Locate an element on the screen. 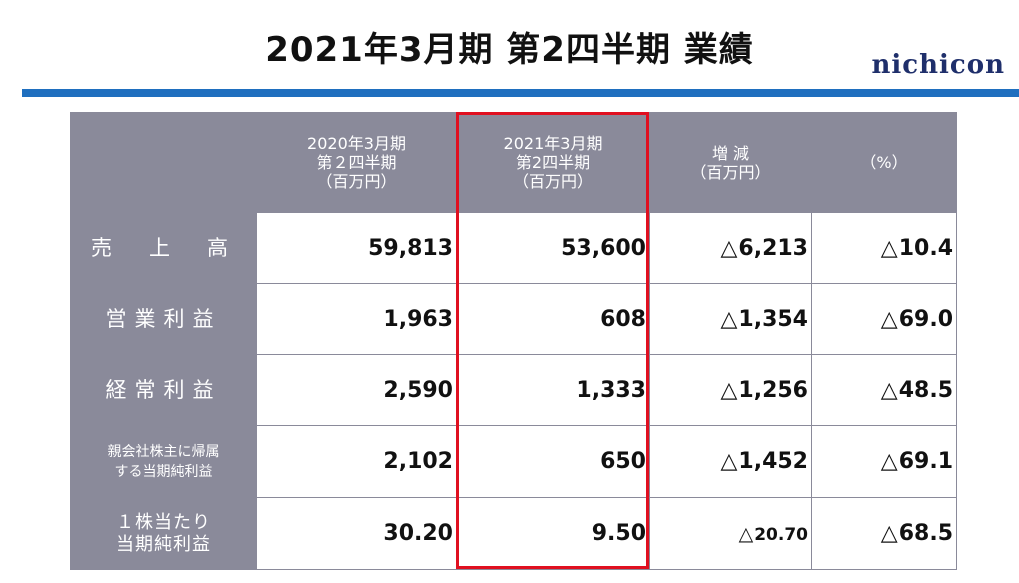 This screenshot has width=1019, height=583. percent-number: 48.5 is located at coordinates (925, 390).